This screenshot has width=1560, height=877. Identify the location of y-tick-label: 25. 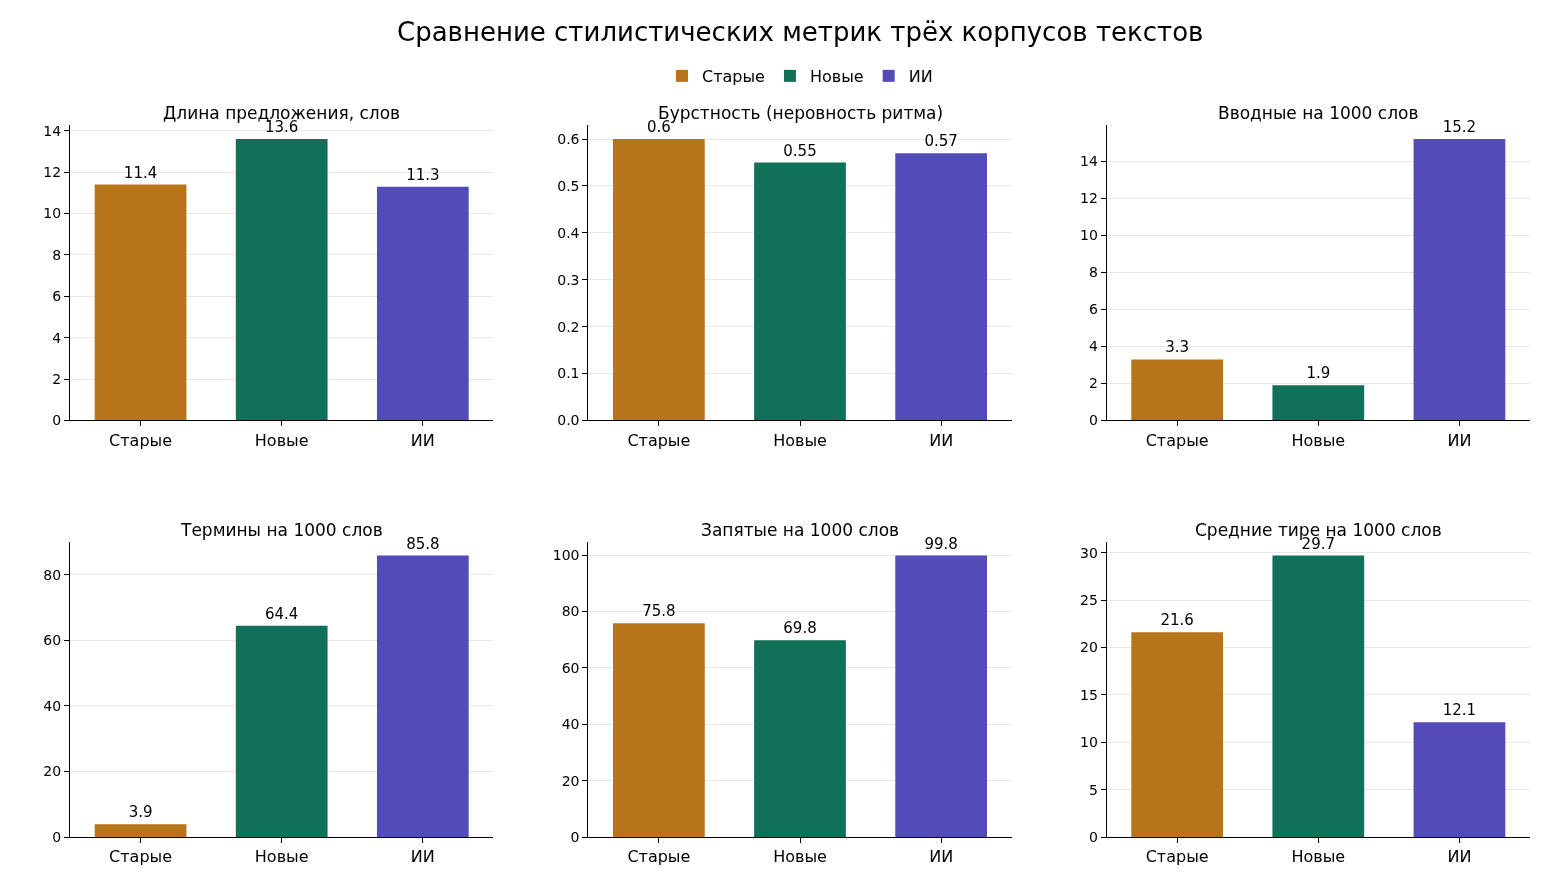
(1088, 600).